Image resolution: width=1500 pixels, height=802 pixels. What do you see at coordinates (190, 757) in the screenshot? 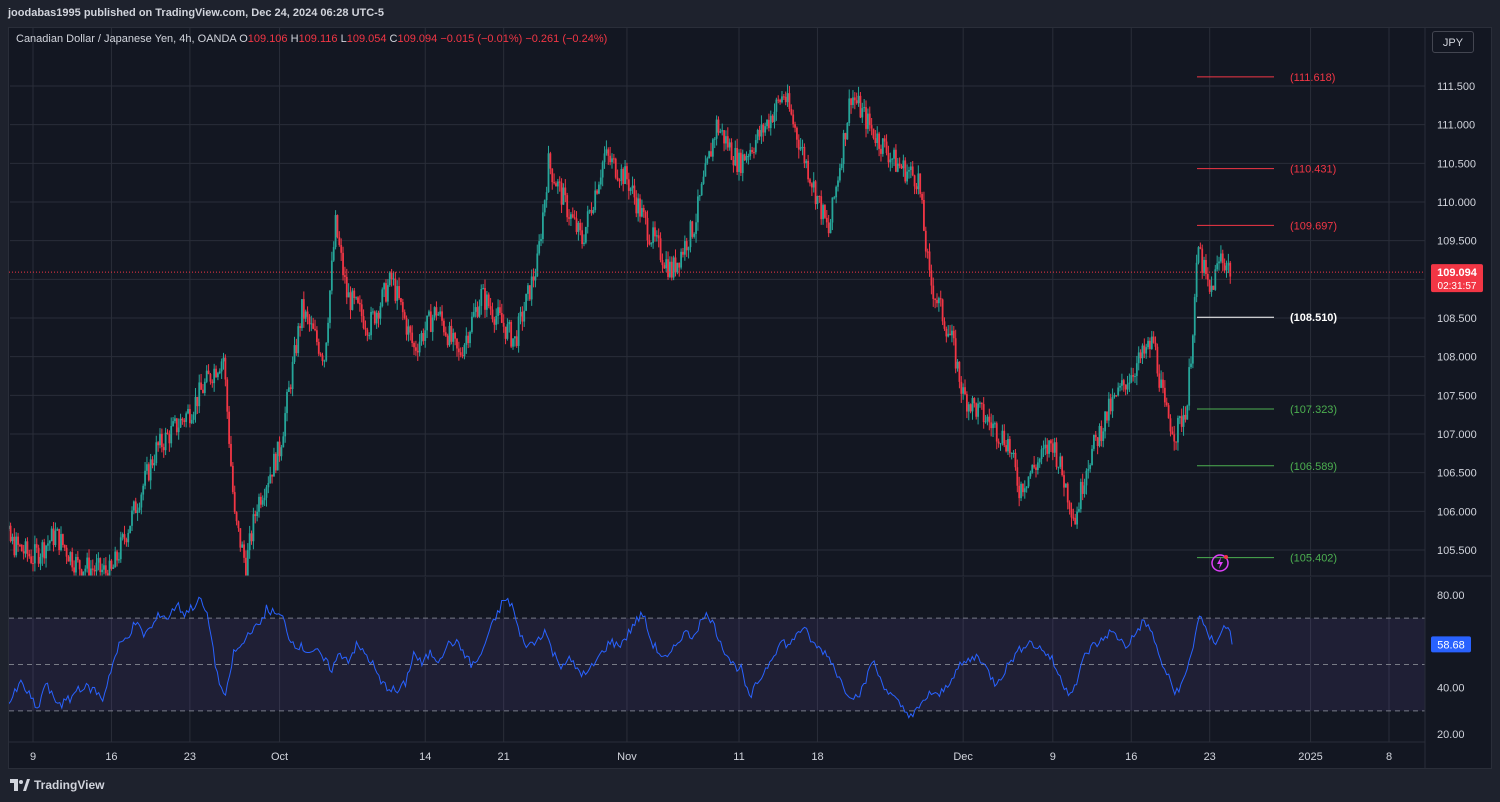
I see `time-tick-label: 23` at bounding box center [190, 757].